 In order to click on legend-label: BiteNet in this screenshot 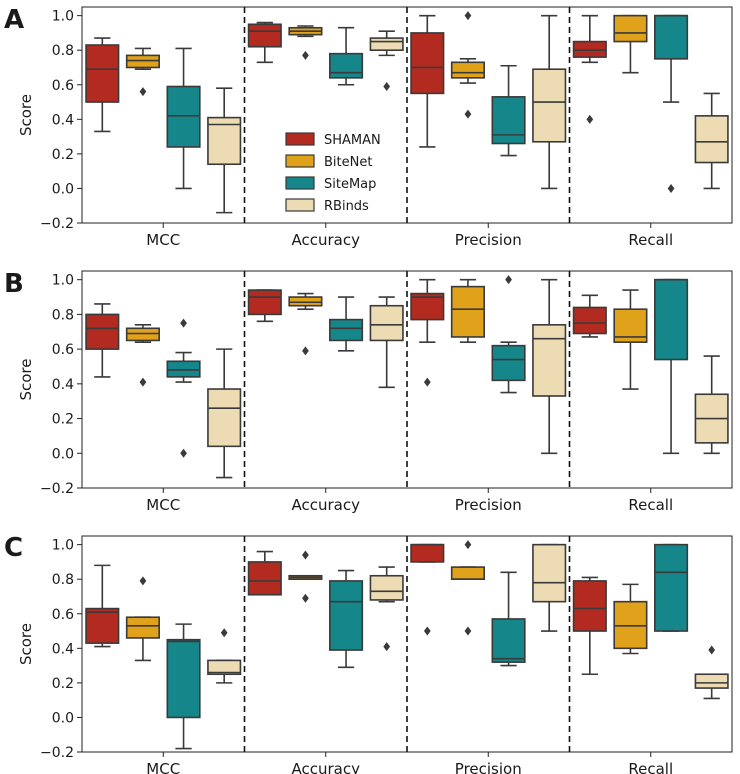, I will do `click(348, 162)`.